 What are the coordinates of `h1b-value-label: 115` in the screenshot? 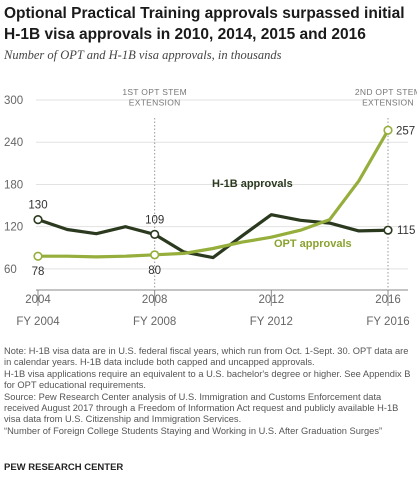 It's located at (406, 231).